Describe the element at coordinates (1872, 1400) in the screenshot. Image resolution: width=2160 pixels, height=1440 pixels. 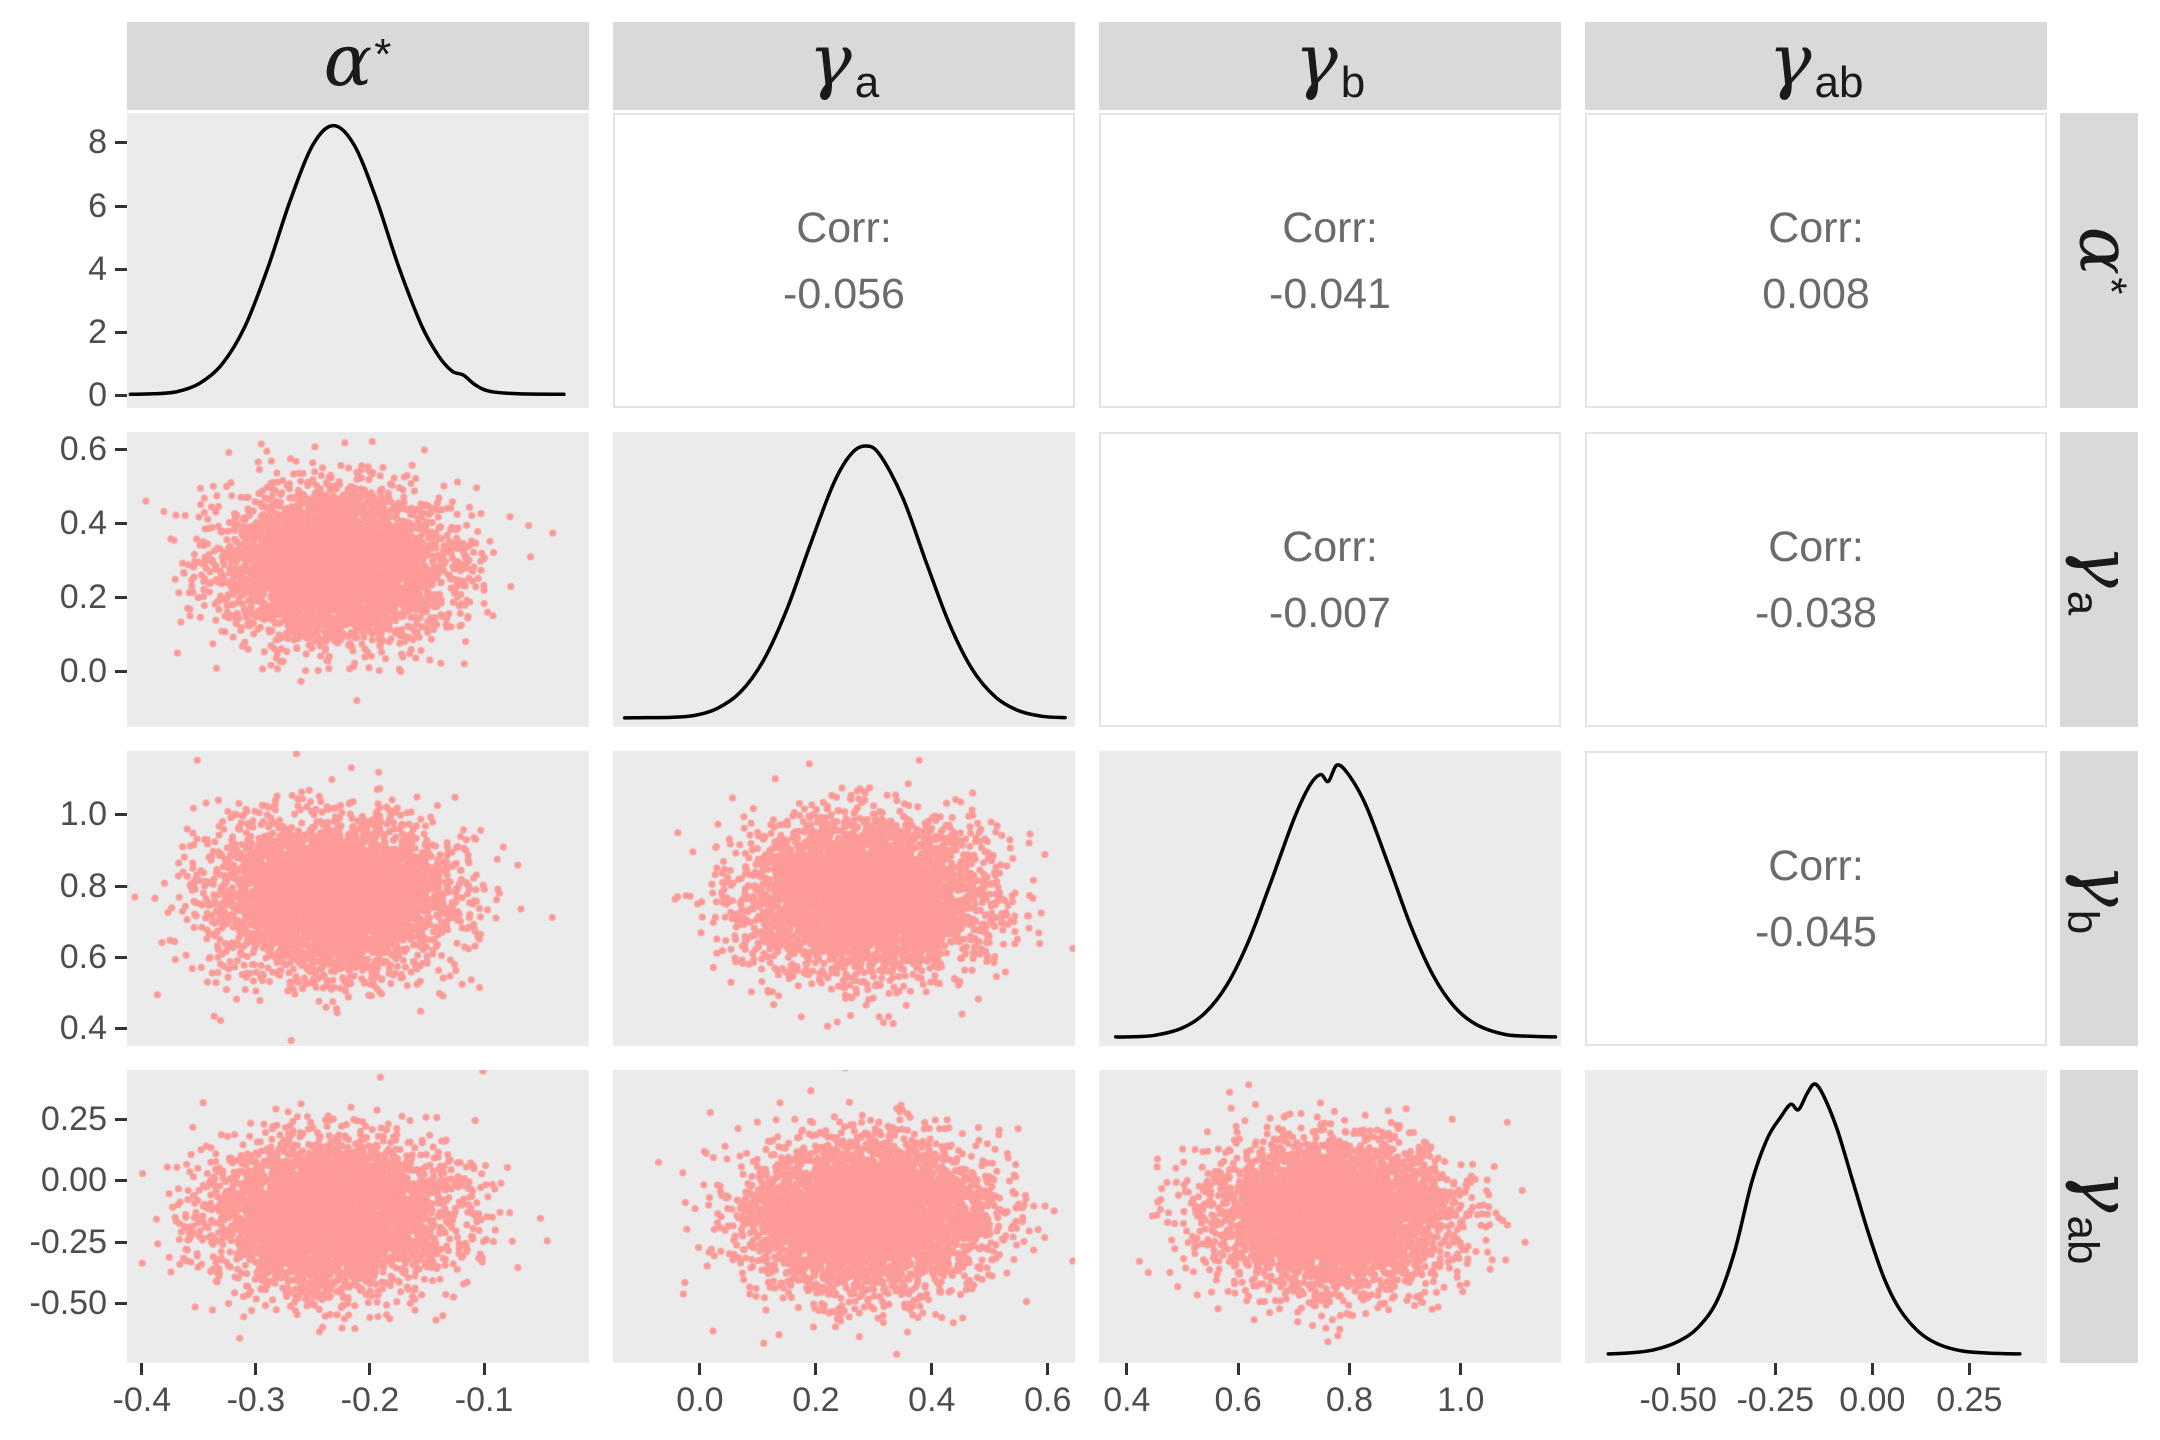
I see `x-tick-label: 0.00` at that location.